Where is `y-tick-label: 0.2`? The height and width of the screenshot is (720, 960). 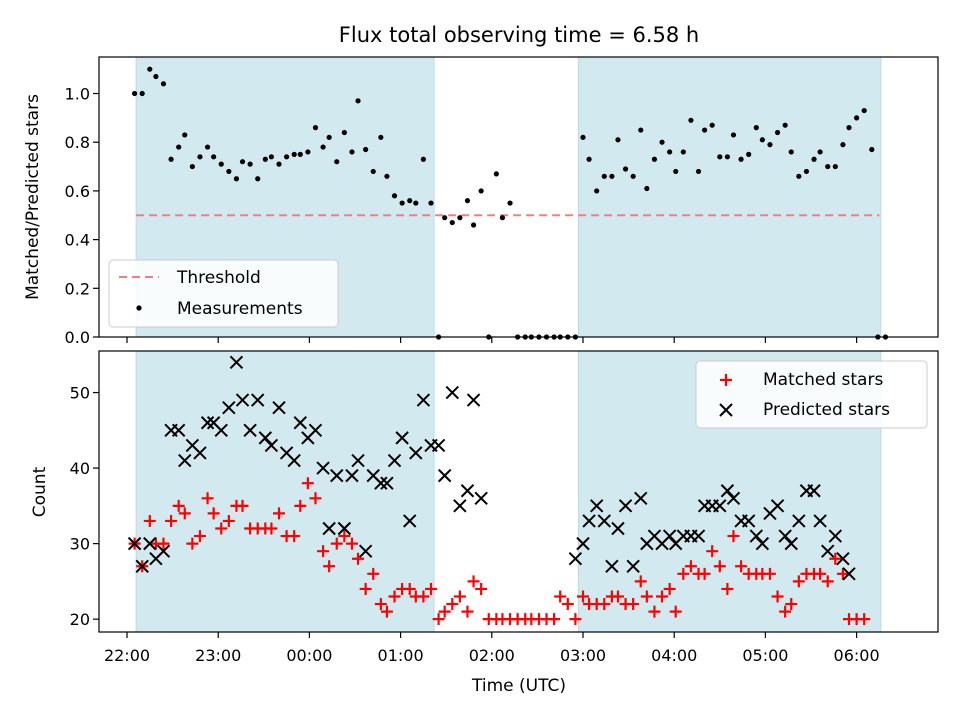 y-tick-label: 0.2 is located at coordinates (77, 288).